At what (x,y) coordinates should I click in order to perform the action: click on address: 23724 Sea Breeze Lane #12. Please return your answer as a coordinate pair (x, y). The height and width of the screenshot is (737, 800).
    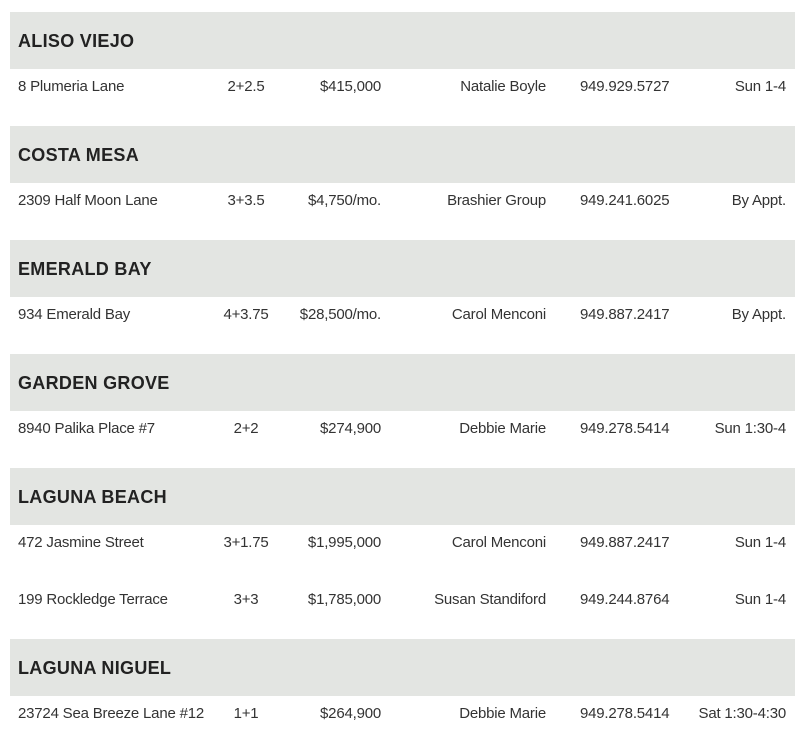
    Looking at the image, I should click on (111, 713).